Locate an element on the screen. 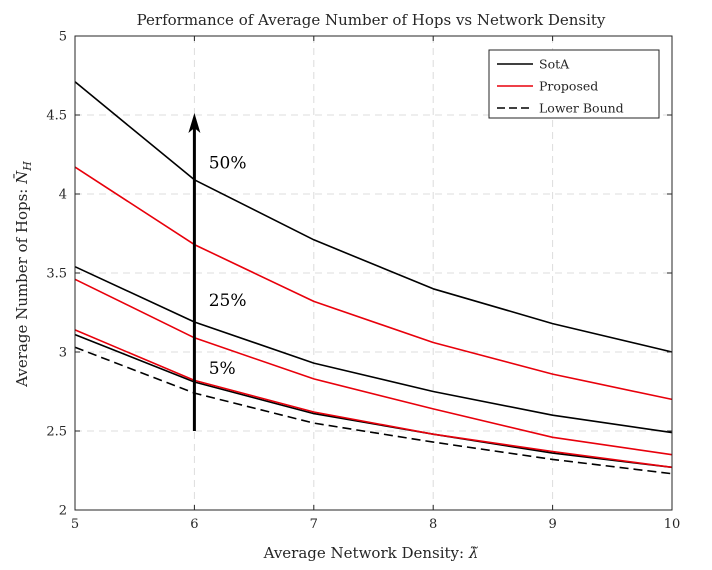 This screenshot has width=712, height=570. legend-label-lower-bound: Lower Bound is located at coordinates (581, 108).